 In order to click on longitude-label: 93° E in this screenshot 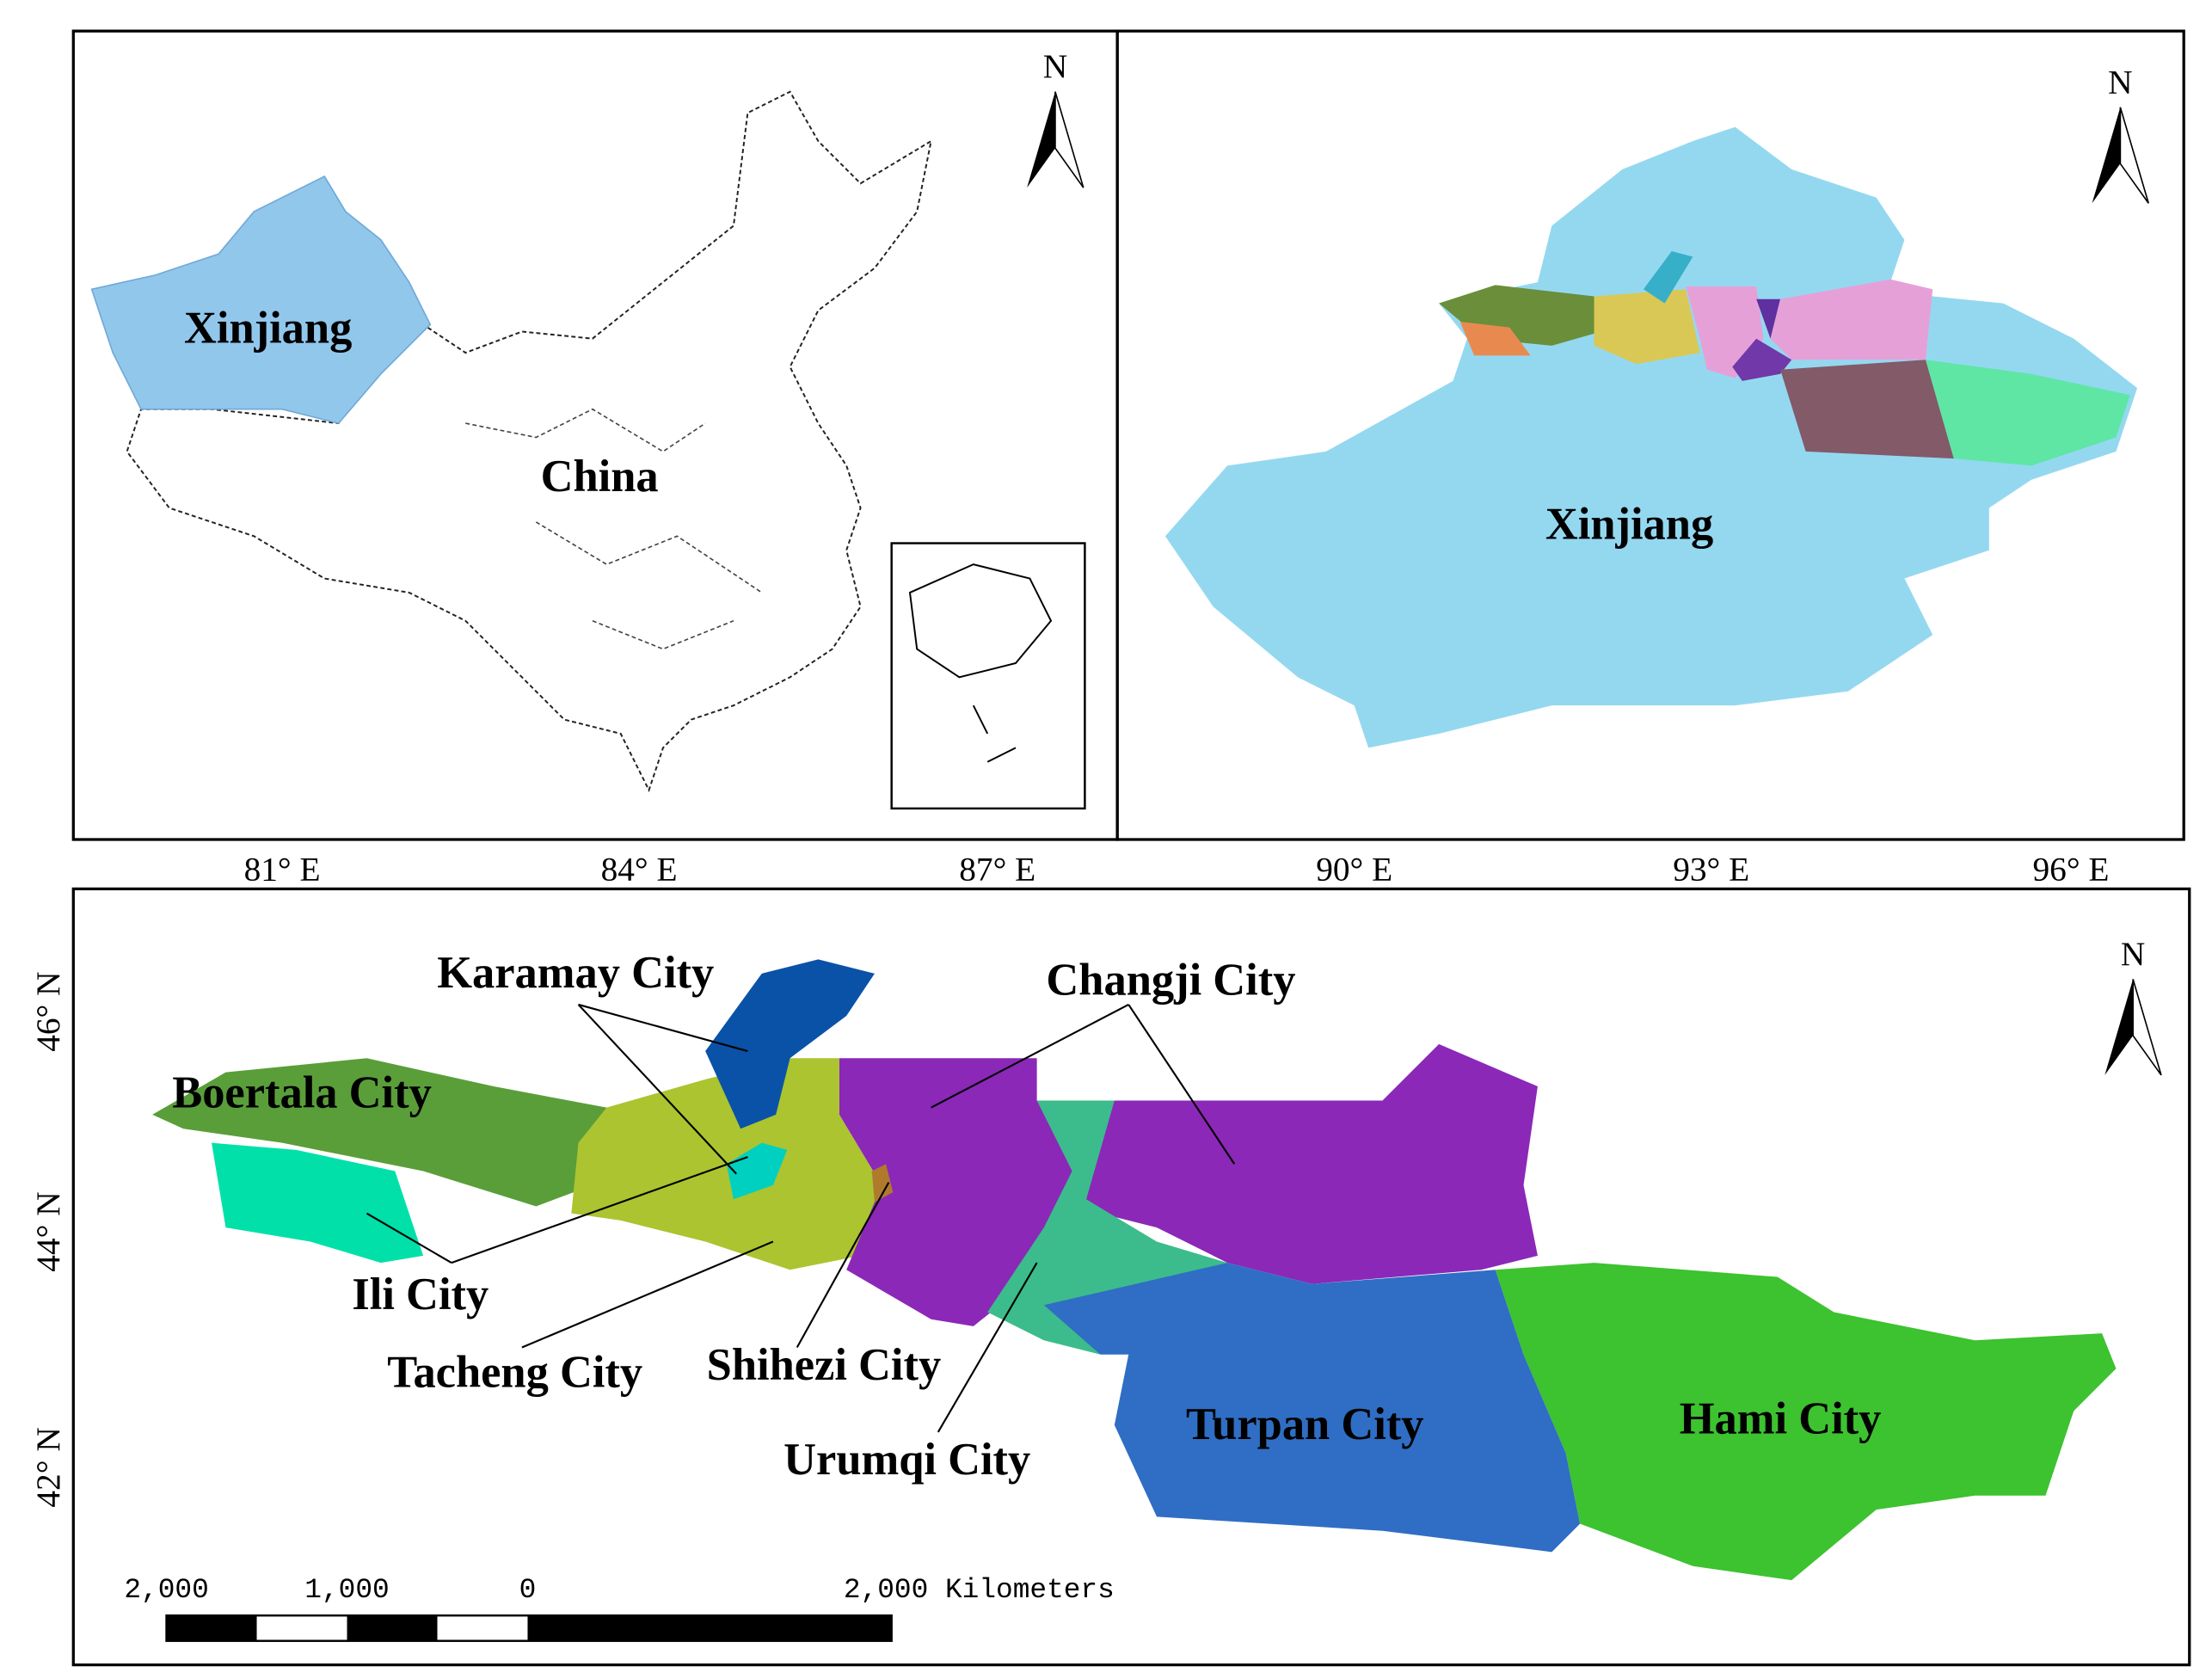, I will do `click(1711, 870)`.